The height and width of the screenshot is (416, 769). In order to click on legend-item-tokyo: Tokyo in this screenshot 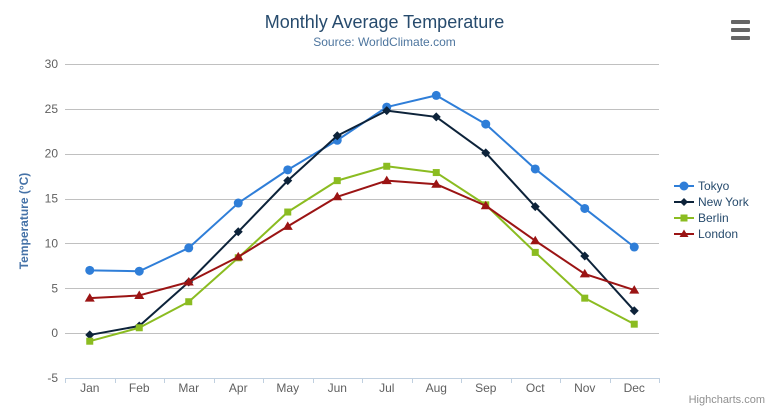, I will do `click(711, 186)`.